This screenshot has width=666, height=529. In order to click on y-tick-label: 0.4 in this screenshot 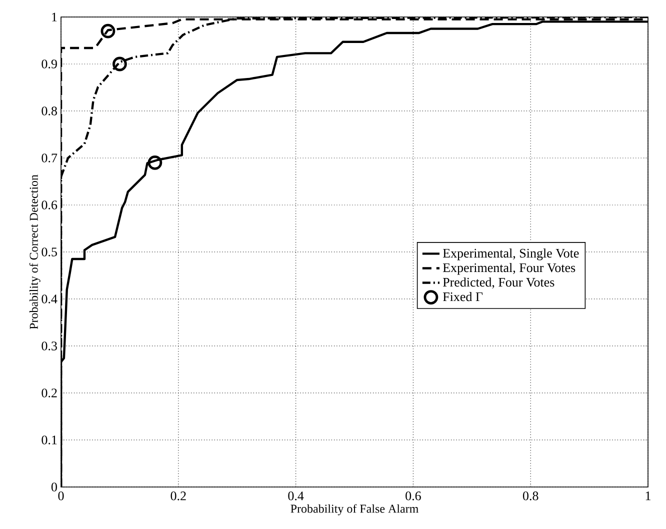, I will do `click(50, 299)`.